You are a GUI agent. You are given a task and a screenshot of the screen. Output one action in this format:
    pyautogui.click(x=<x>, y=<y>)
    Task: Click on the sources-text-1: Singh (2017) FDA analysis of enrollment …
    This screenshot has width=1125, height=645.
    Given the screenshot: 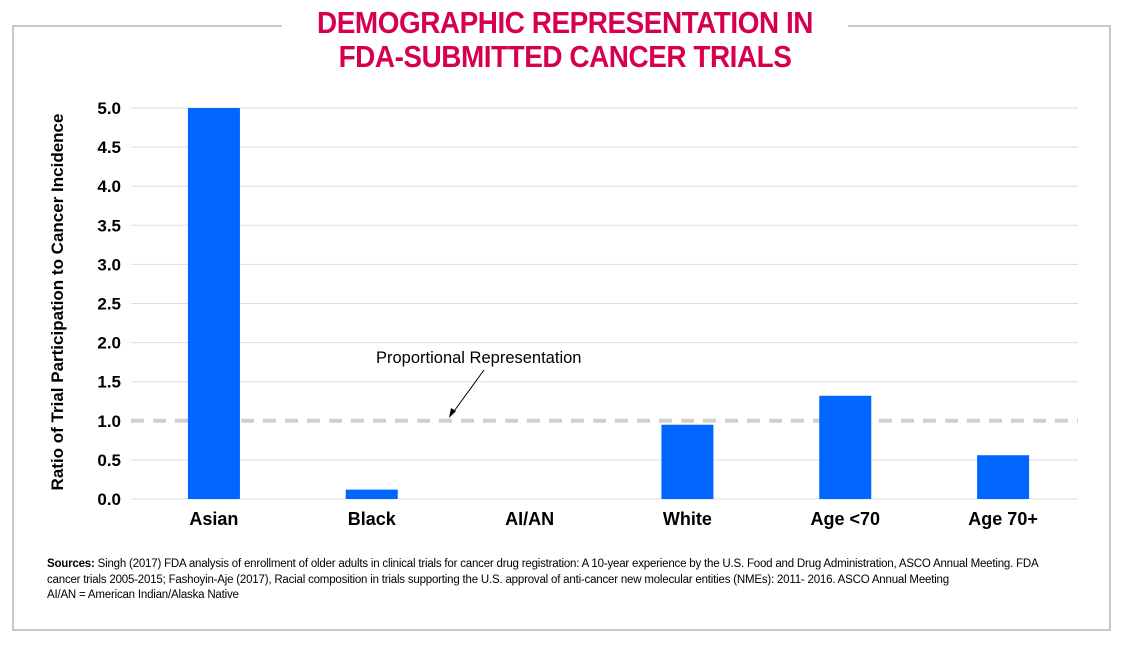 What is the action you would take?
    pyautogui.click(x=568, y=564)
    